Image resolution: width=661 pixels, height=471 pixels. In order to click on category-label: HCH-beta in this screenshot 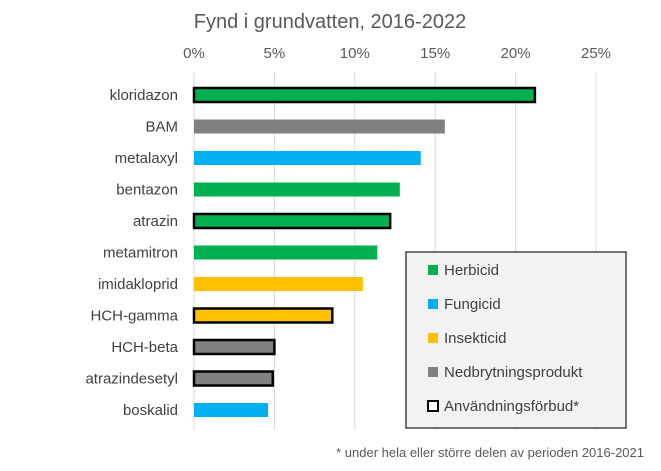, I will do `click(144, 347)`.